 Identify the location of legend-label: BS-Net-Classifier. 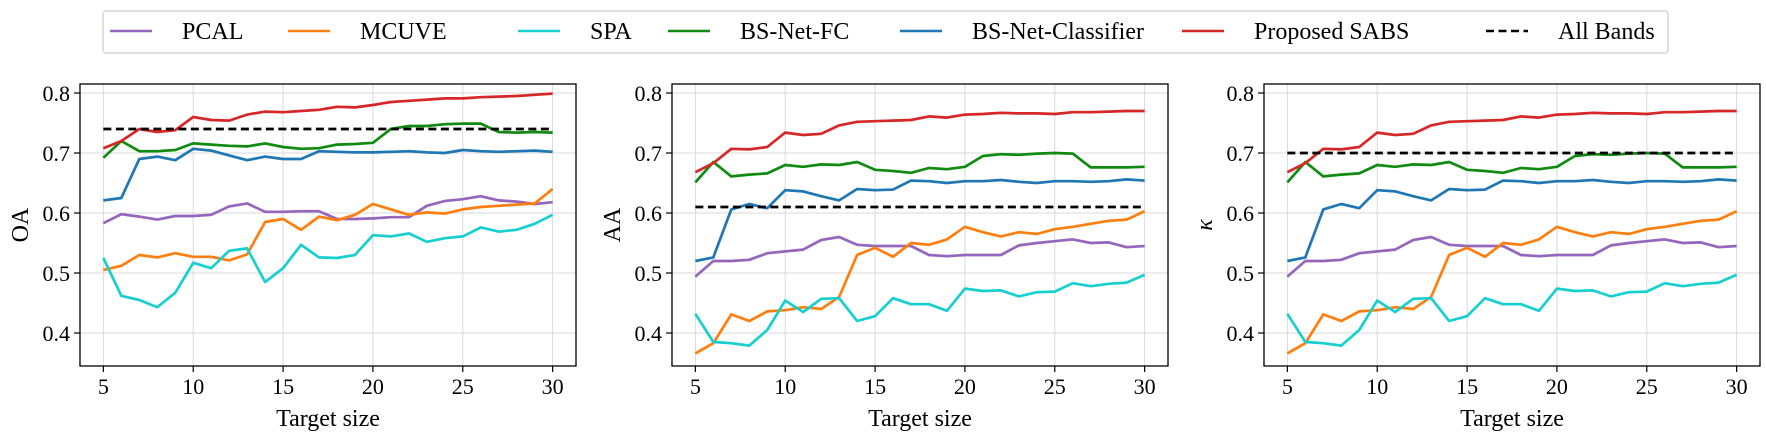
(1058, 32).